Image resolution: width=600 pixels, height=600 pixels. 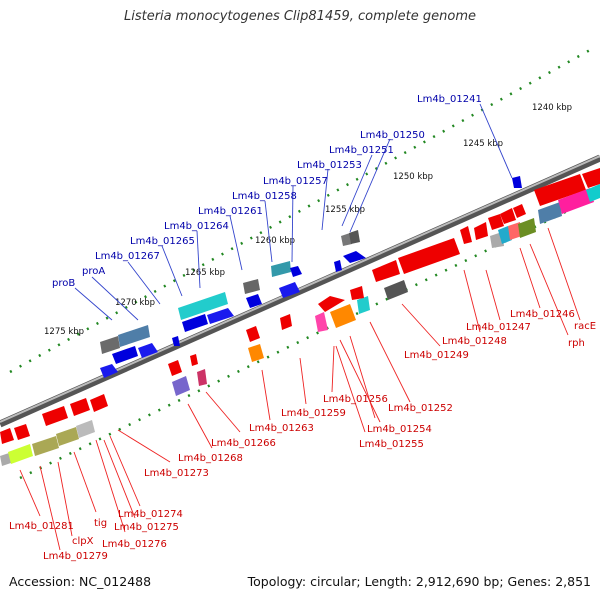 What do you see at coordinates (295, 181) in the screenshot?
I see `gene-label-forward: Lm4b_01257` at bounding box center [295, 181].